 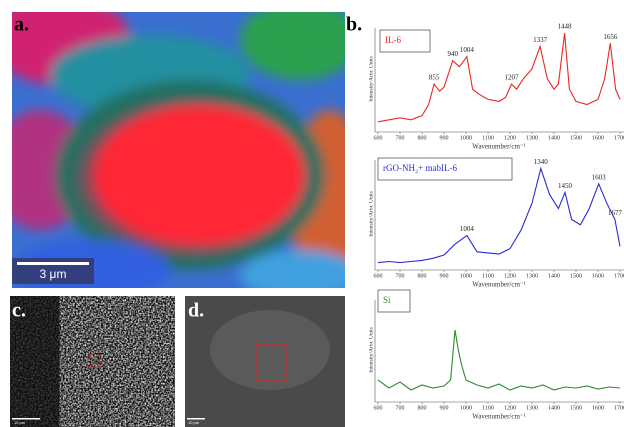 What do you see at coordinates (196, 311) in the screenshot?
I see `panel-label: d.` at bounding box center [196, 311].